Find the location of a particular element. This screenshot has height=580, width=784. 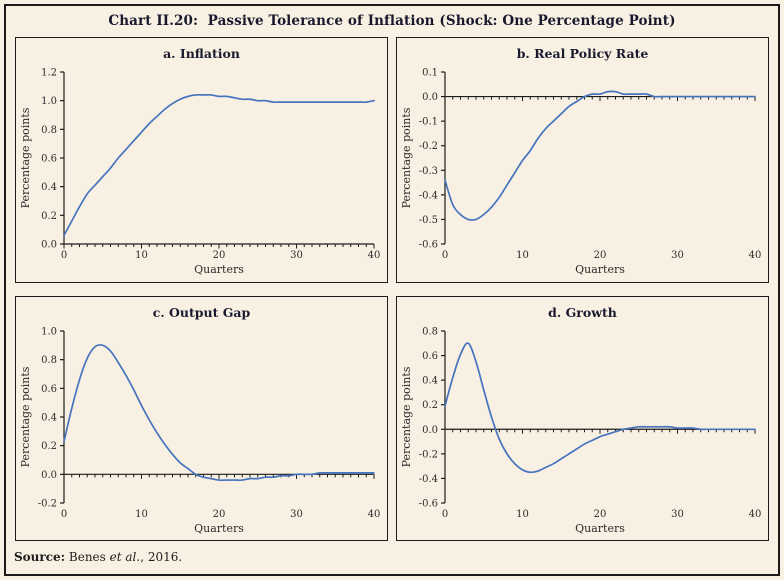

svg-text: -0.3 is located at coordinates (427, 171).